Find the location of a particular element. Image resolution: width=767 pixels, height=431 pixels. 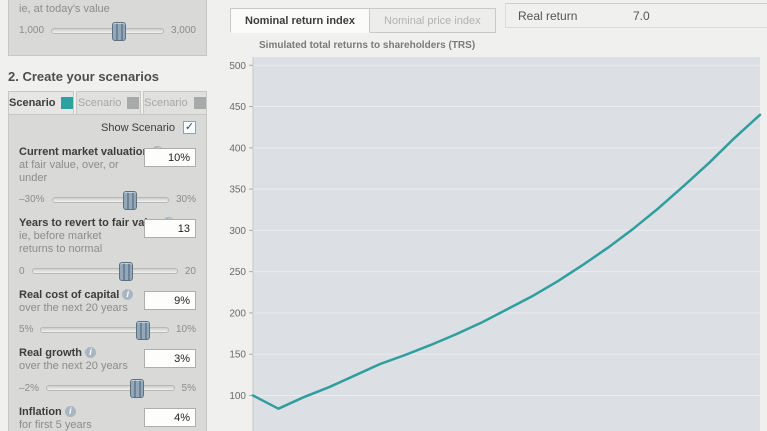

control-label: Current market valuation is located at coordinates (84, 152).